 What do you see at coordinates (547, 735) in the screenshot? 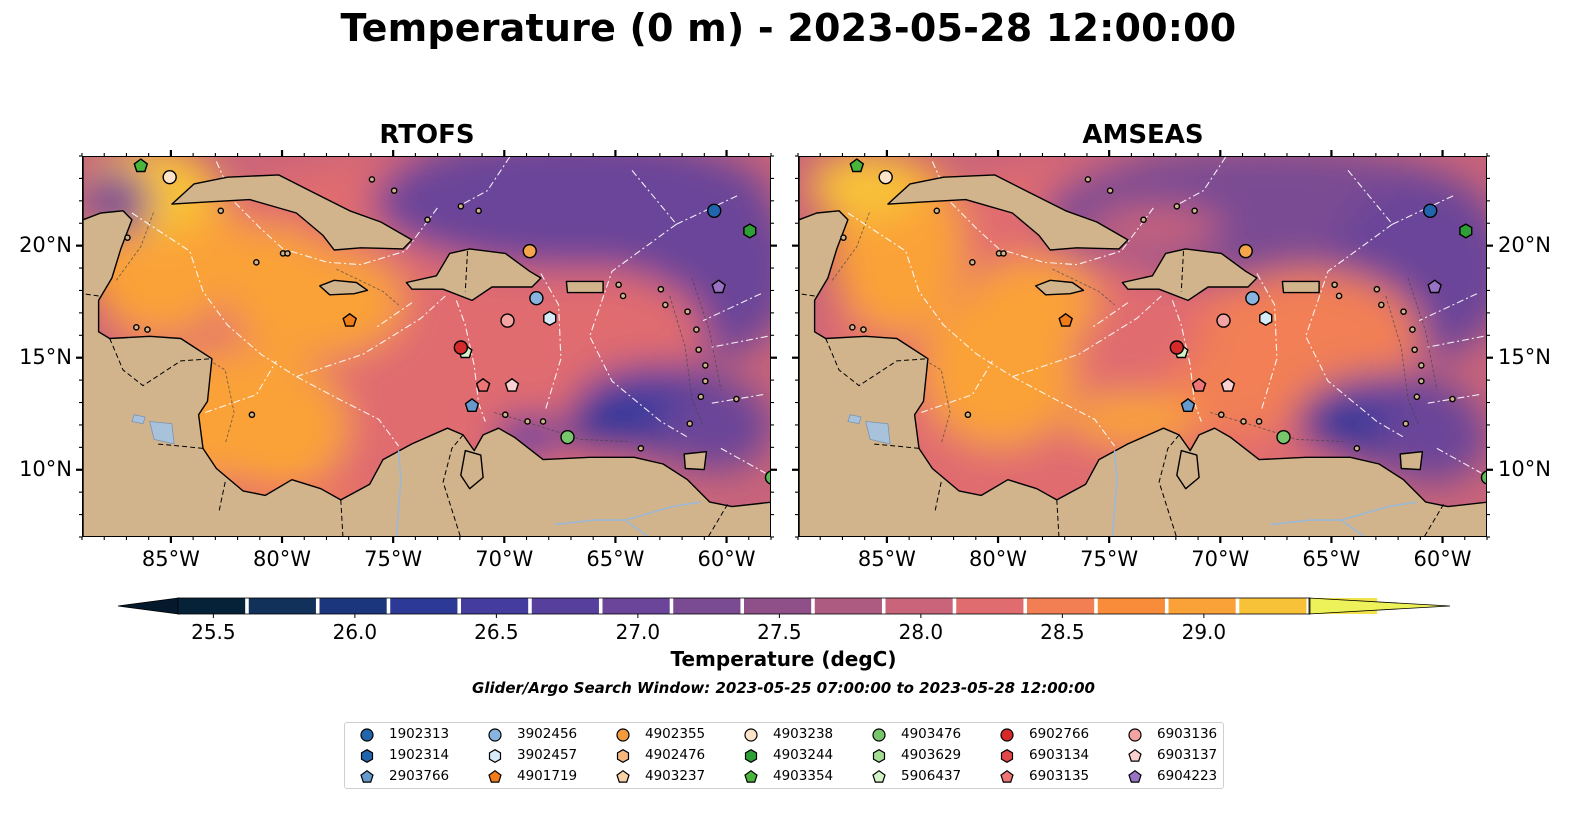
I see `legend-entry-3902456: 3902456` at bounding box center [547, 735].